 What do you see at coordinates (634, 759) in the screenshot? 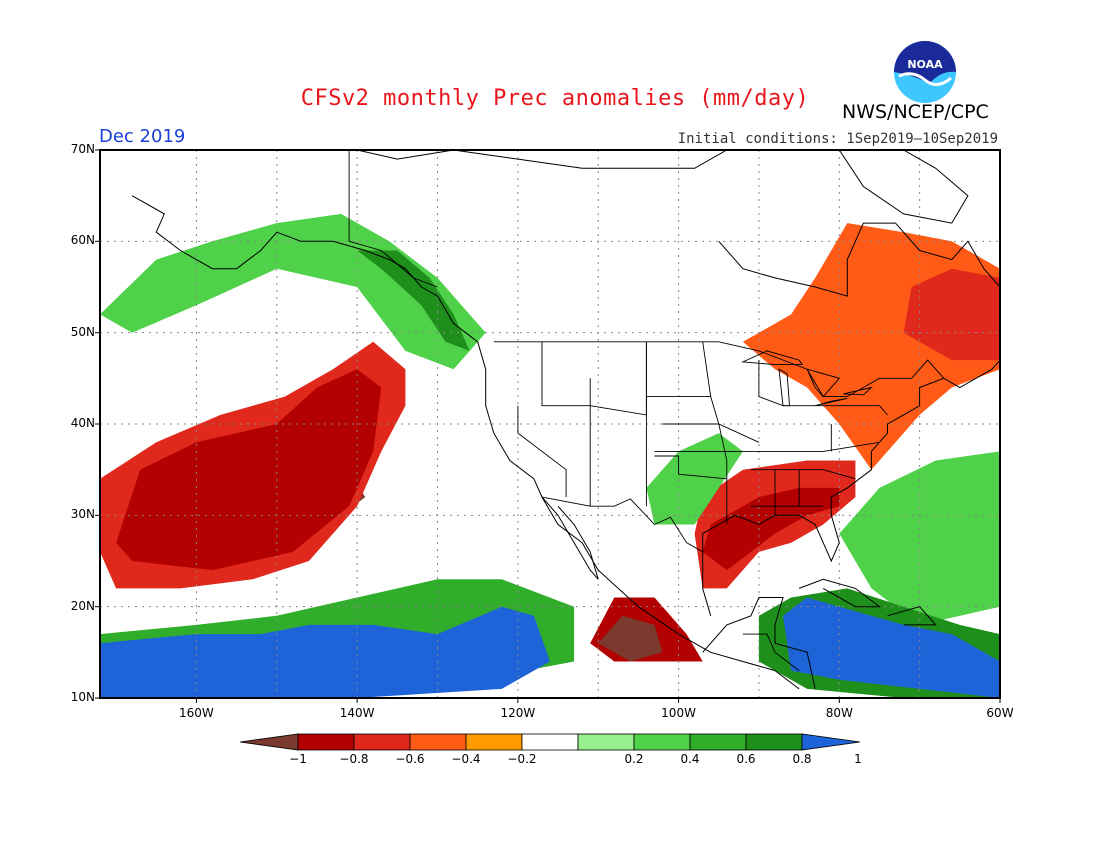
I see `colorbar-label: 0.2` at bounding box center [634, 759].